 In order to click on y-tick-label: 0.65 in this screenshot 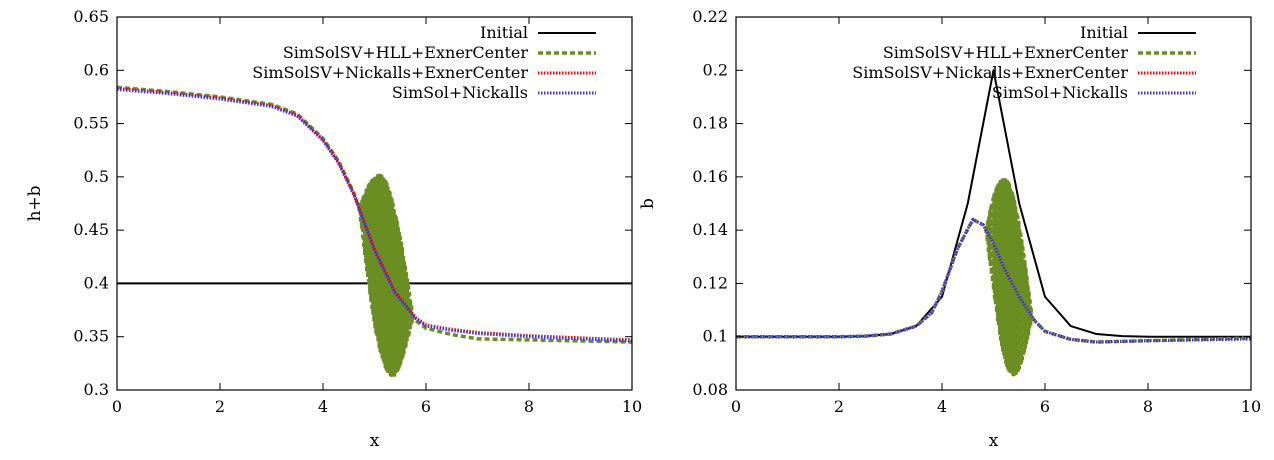, I will do `click(91, 16)`.